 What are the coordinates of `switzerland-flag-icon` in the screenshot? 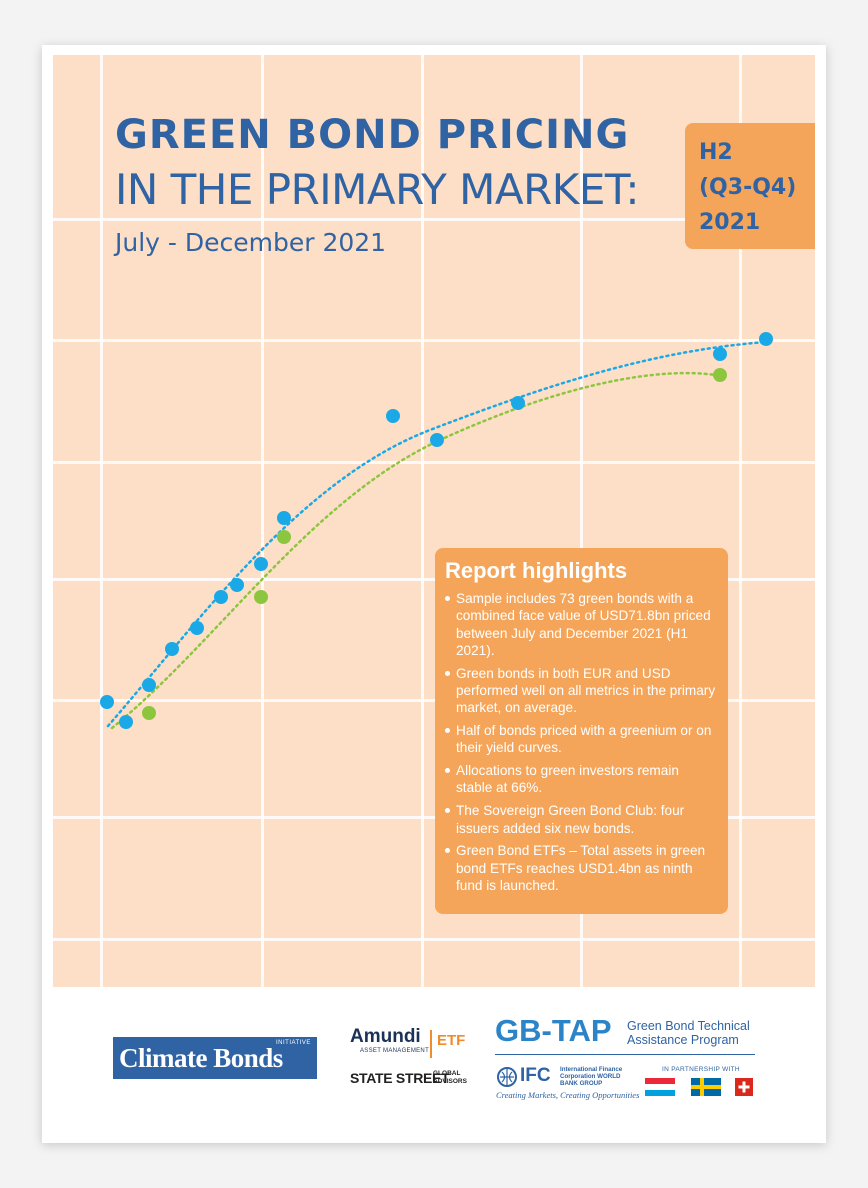 It's located at (744, 1087).